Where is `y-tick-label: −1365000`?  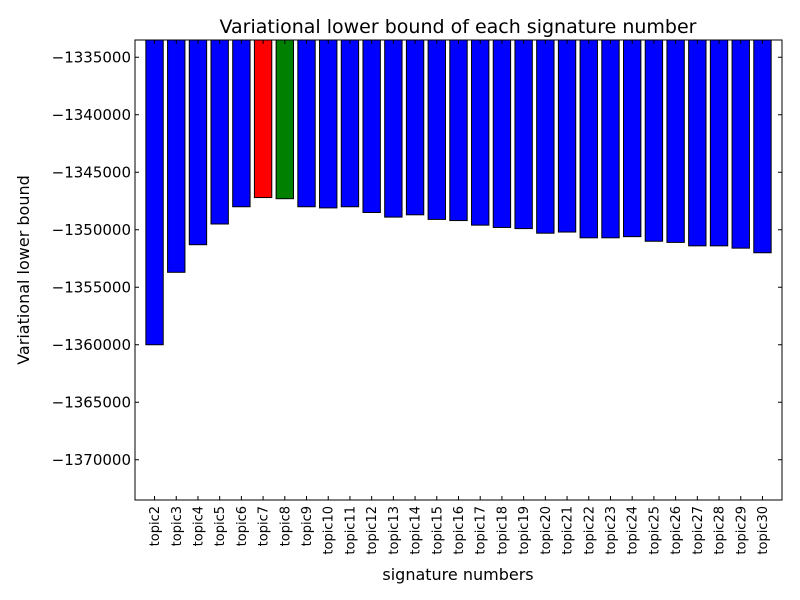
y-tick-label: −1365000 is located at coordinates (91, 402).